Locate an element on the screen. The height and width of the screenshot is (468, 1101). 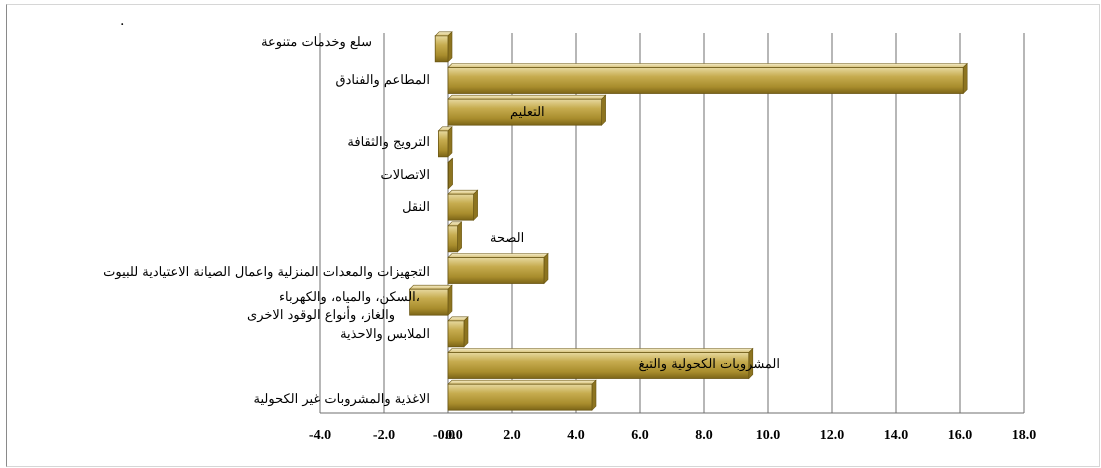
x-tick-label: 4.0 is located at coordinates (576, 435).